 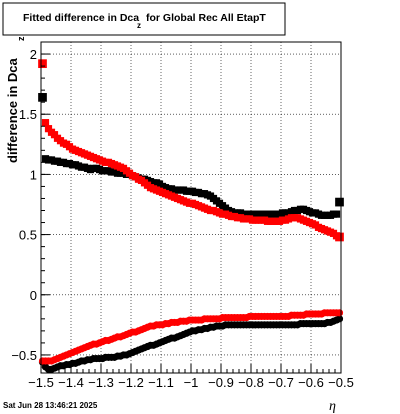 I want to click on chart-title-main: Fitted difference in Dca, so click(x=81, y=18).